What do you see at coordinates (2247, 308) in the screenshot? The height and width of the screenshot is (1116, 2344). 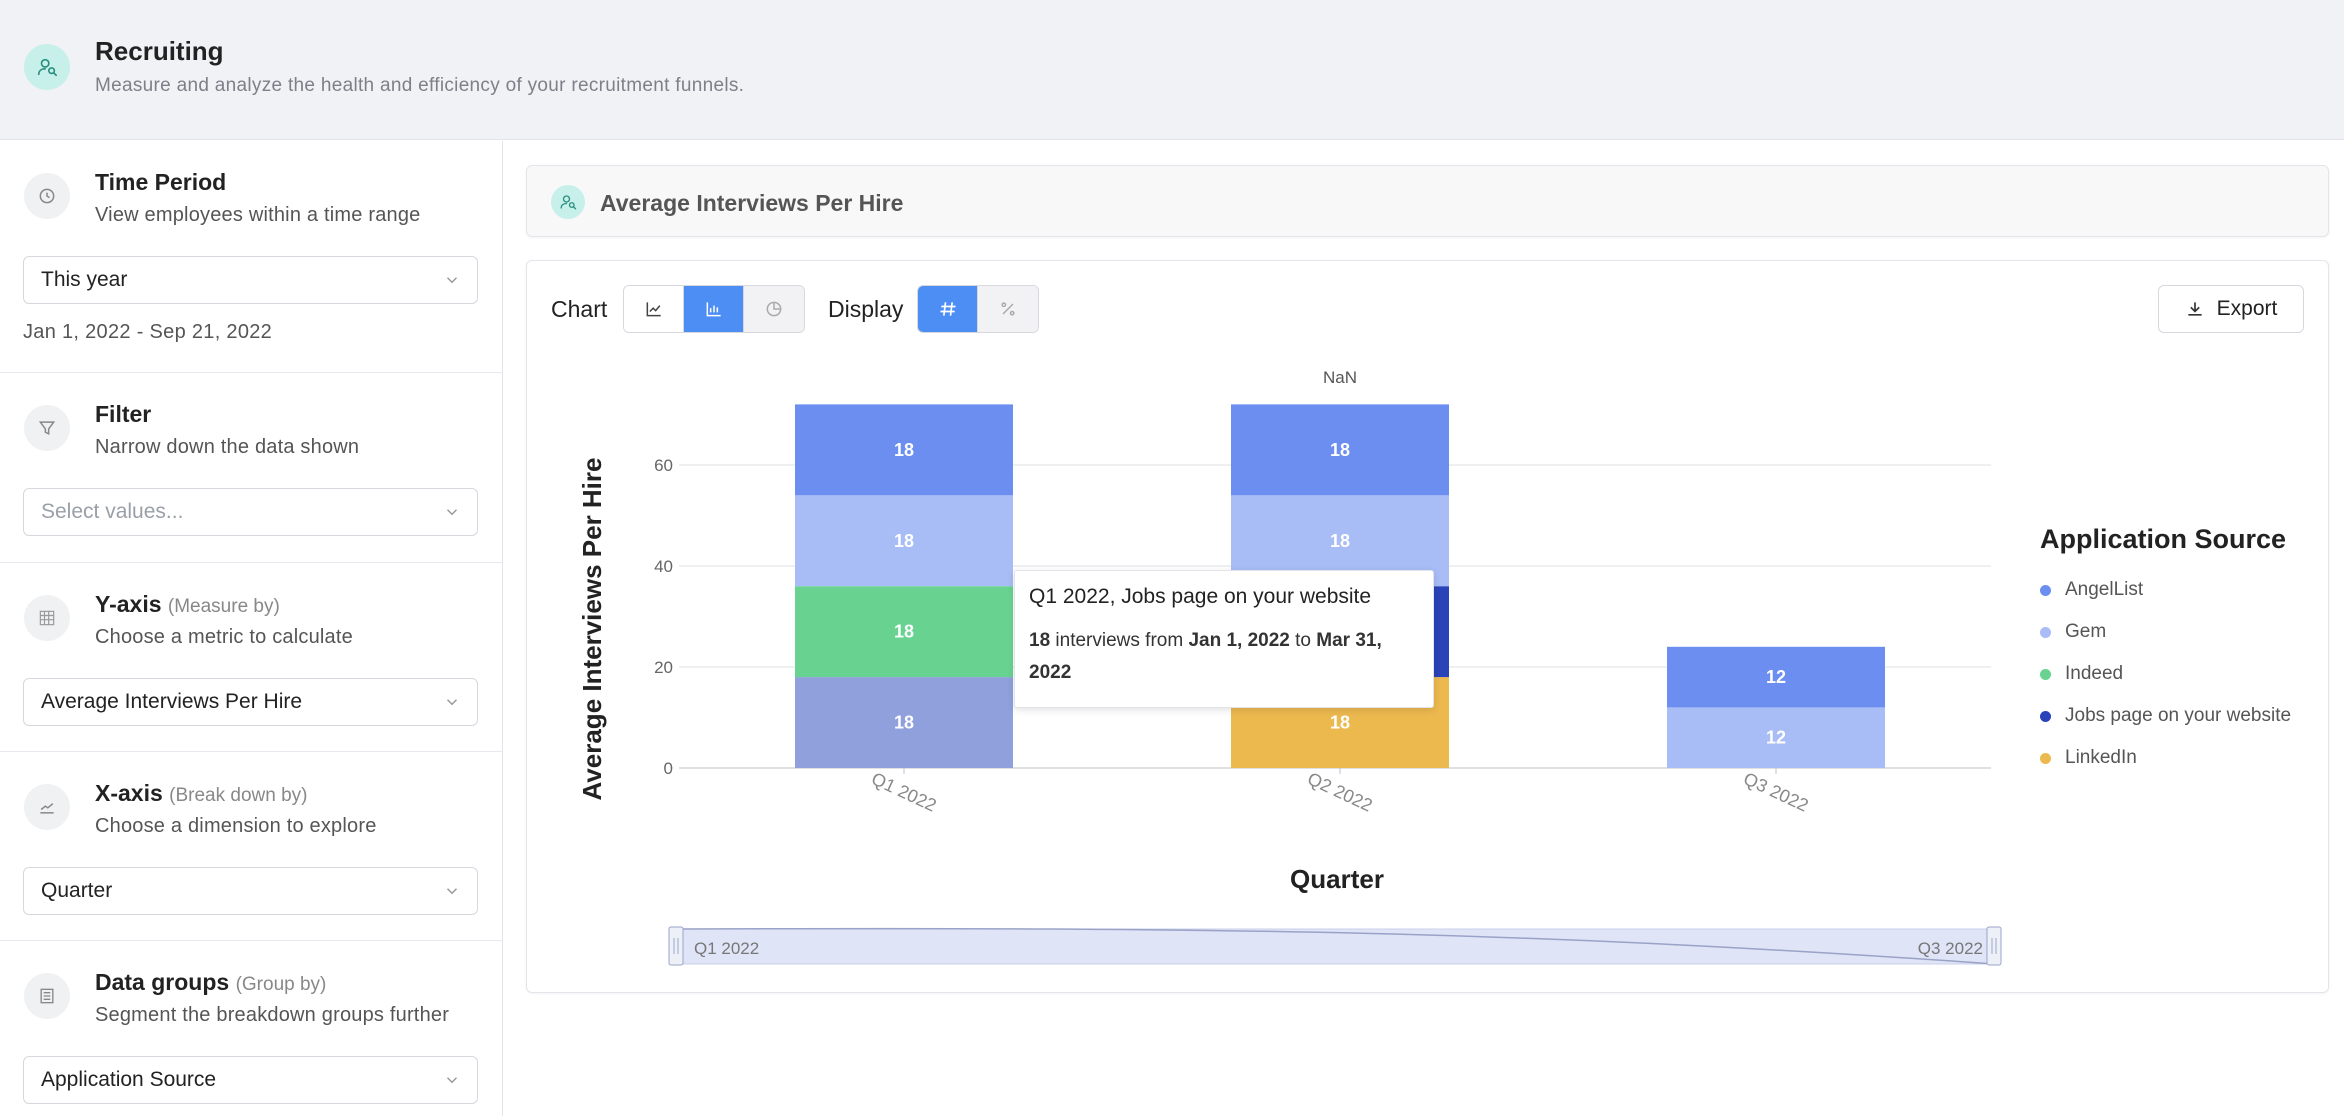 I see `export-label: Export` at bounding box center [2247, 308].